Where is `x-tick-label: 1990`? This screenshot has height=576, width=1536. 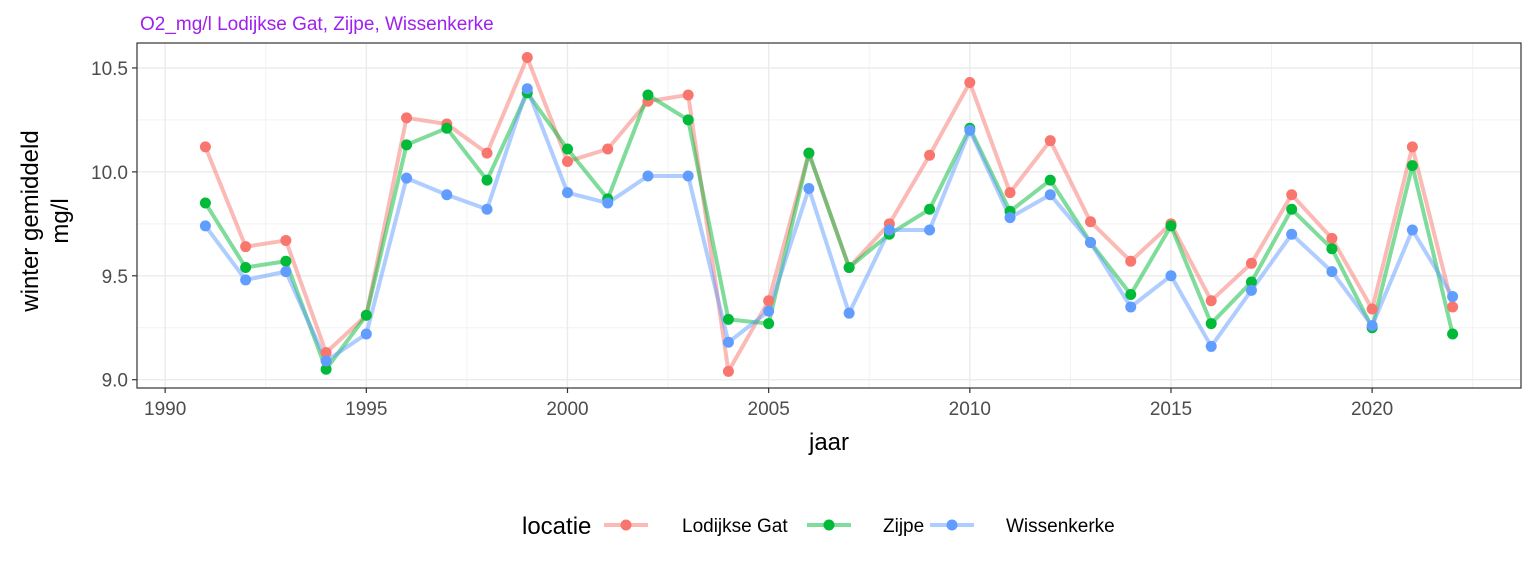 x-tick-label: 1990 is located at coordinates (165, 409).